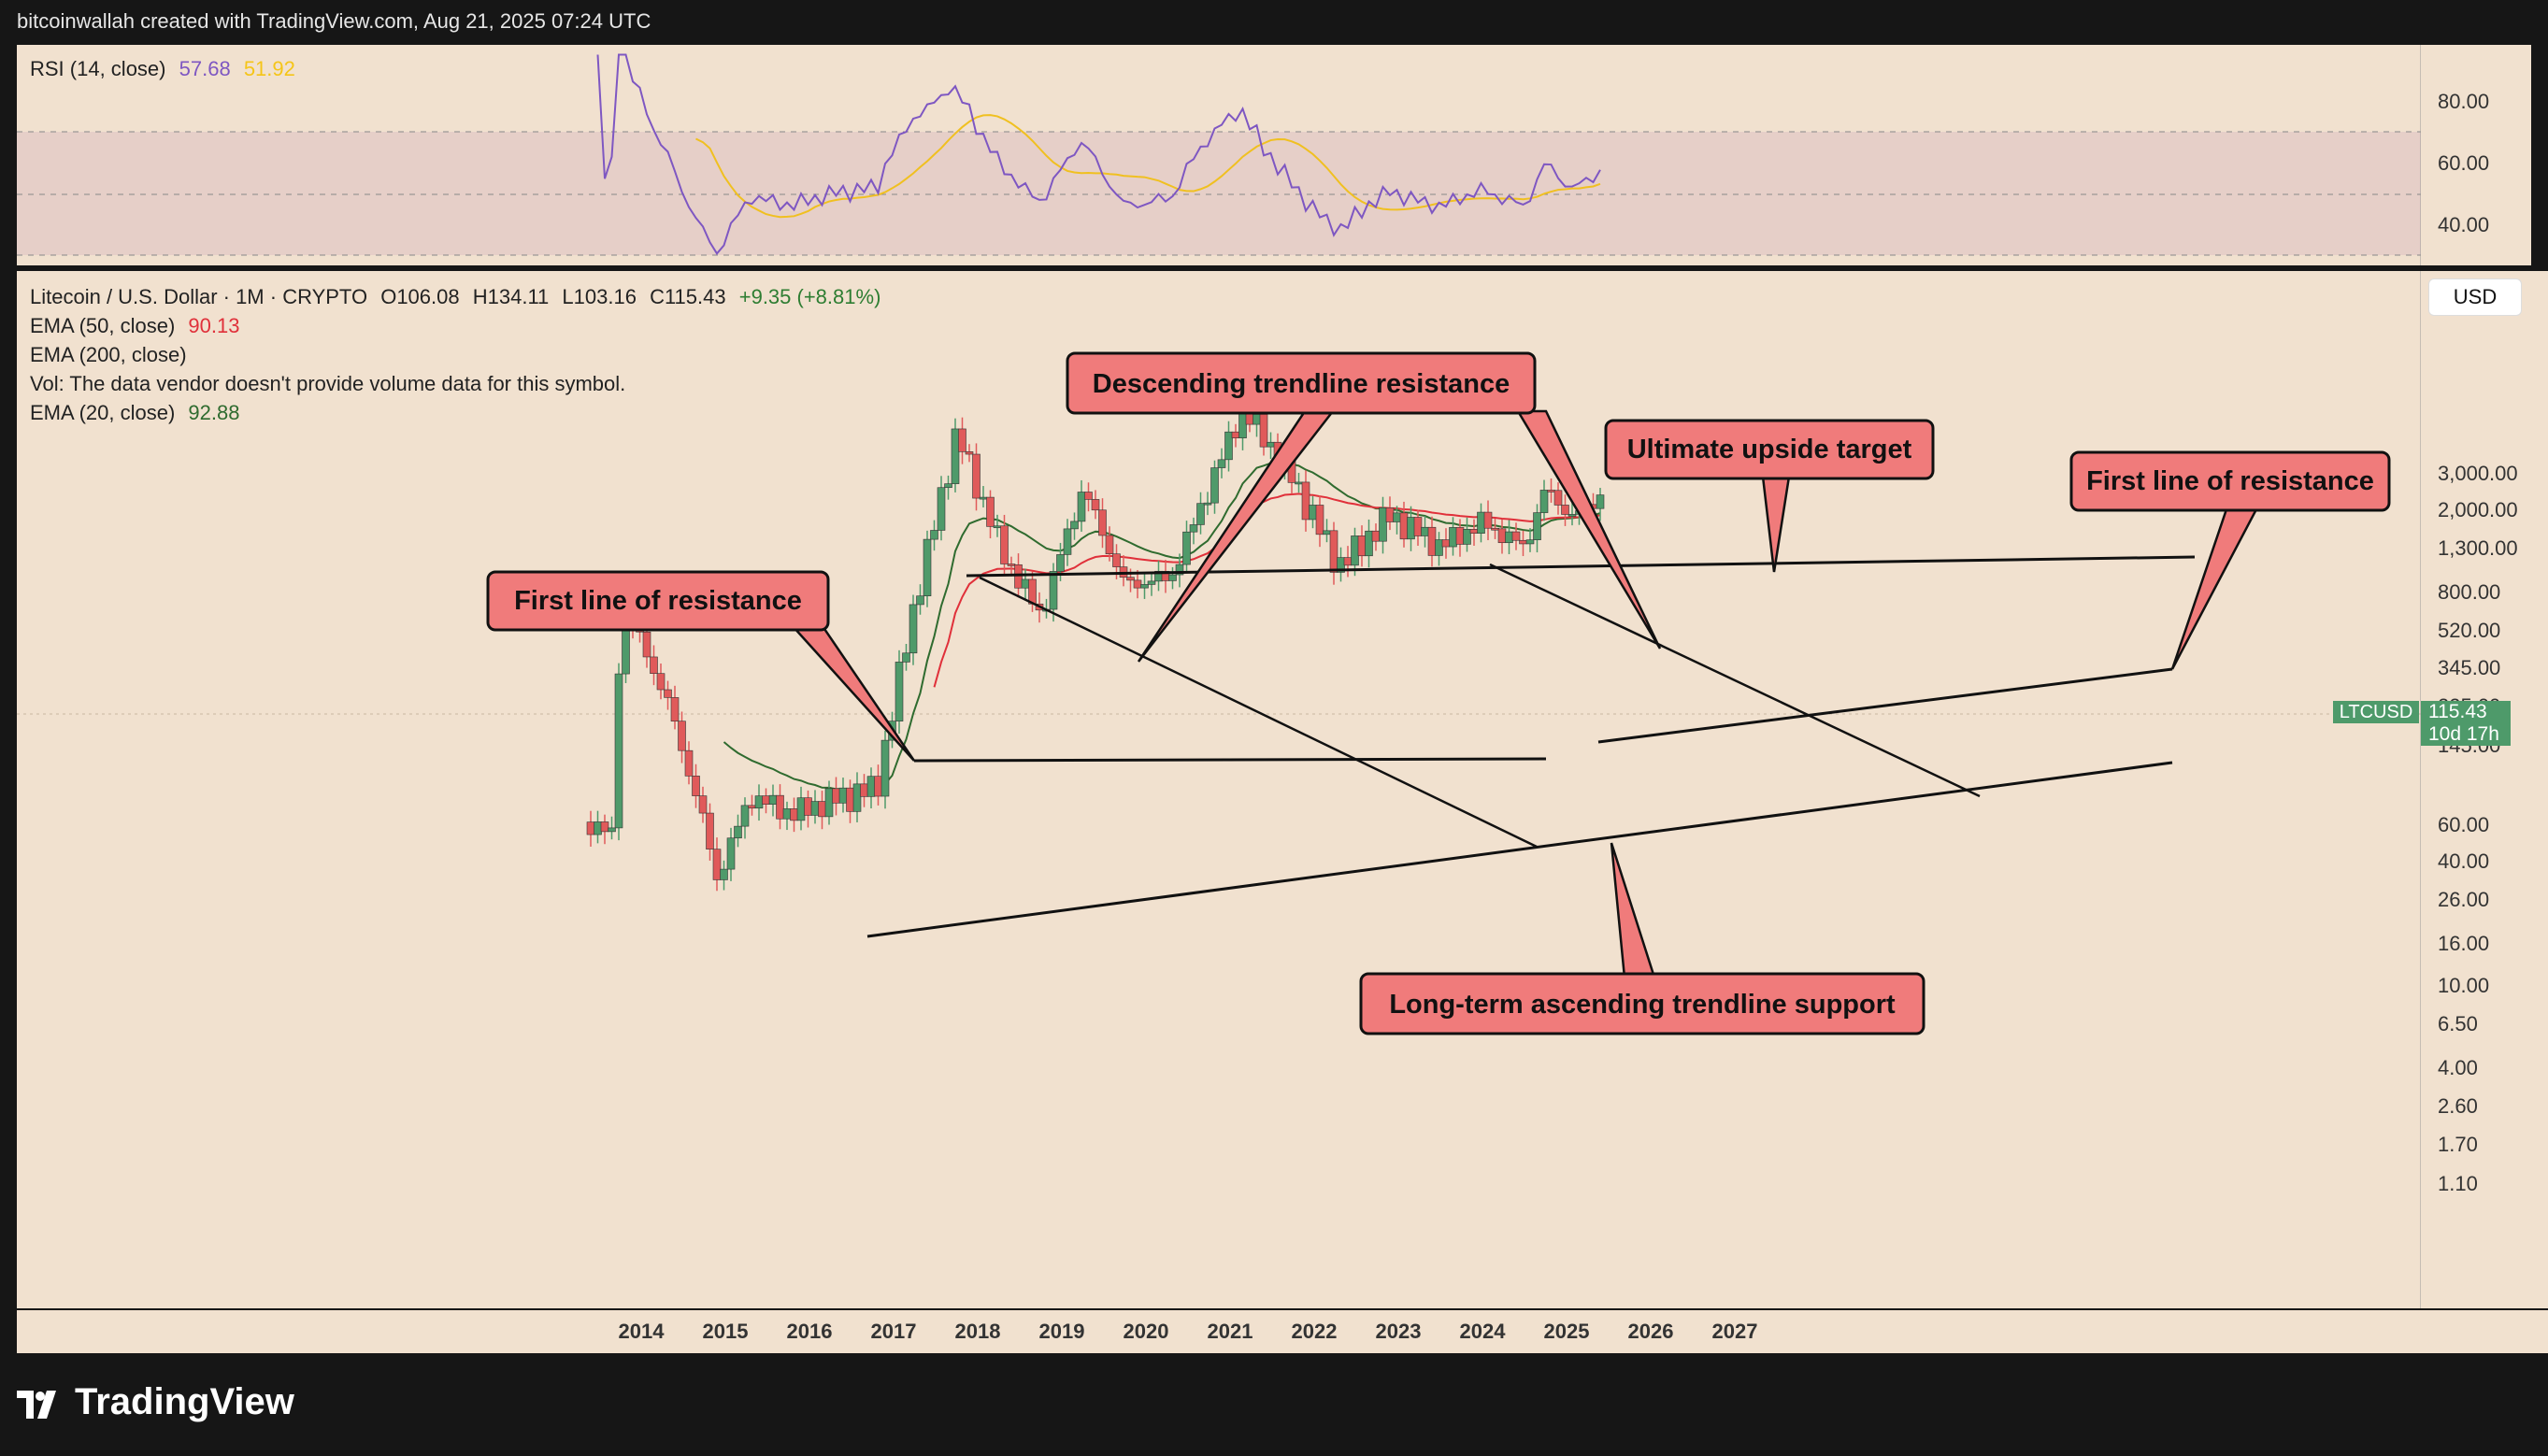 The width and height of the screenshot is (2548, 1456). I want to click on rsi-band, so click(1219, 193).